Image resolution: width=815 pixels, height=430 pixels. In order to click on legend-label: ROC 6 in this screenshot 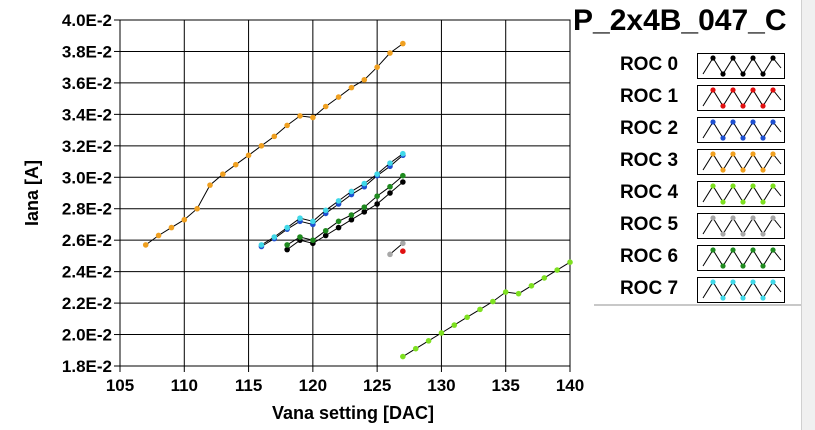, I will do `click(649, 256)`.